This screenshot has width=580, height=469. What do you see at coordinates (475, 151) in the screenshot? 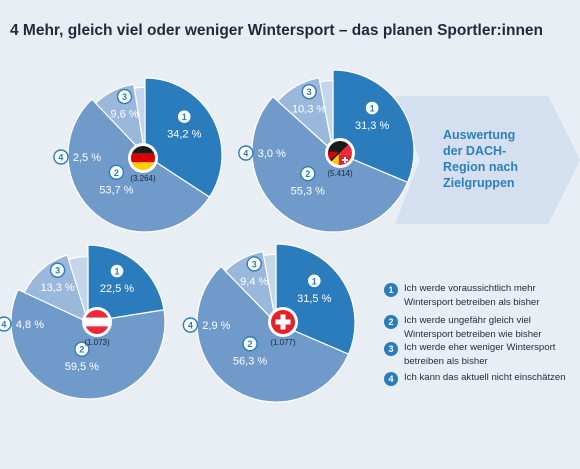
I see `arrow-label-line: der DACH-` at bounding box center [475, 151].